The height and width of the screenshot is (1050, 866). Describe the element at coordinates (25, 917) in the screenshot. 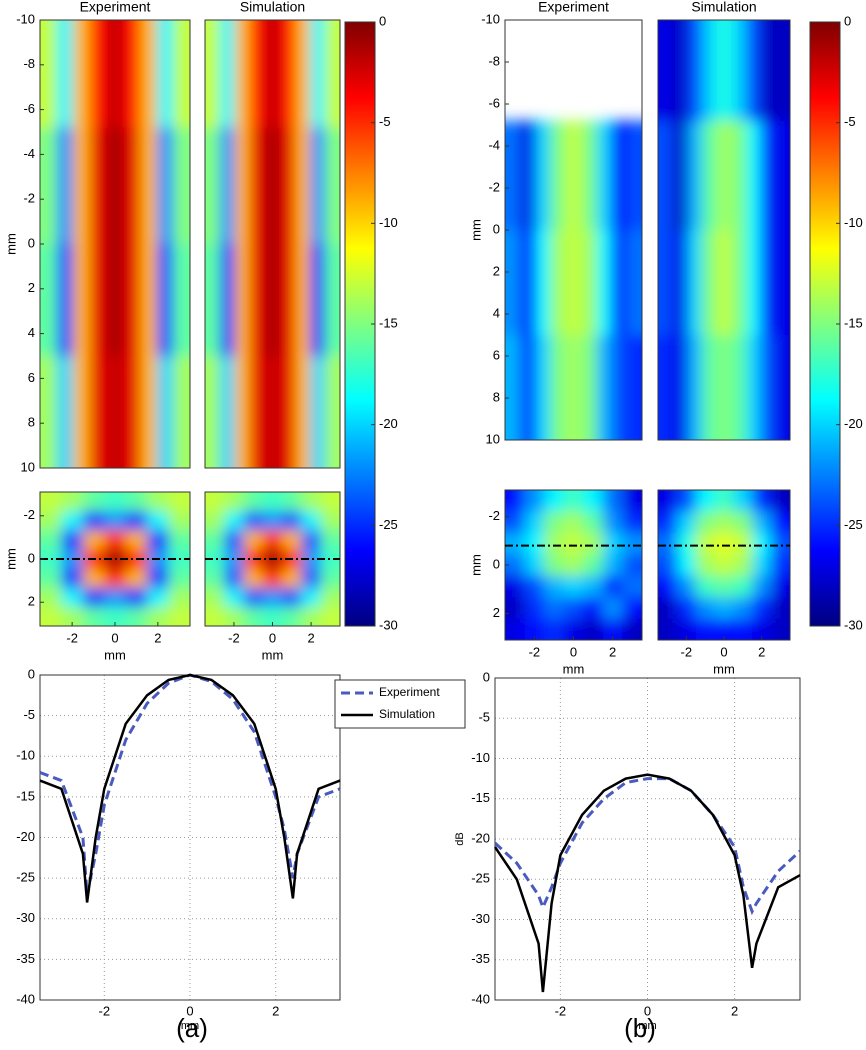

I see `y-tick-label: -30` at that location.